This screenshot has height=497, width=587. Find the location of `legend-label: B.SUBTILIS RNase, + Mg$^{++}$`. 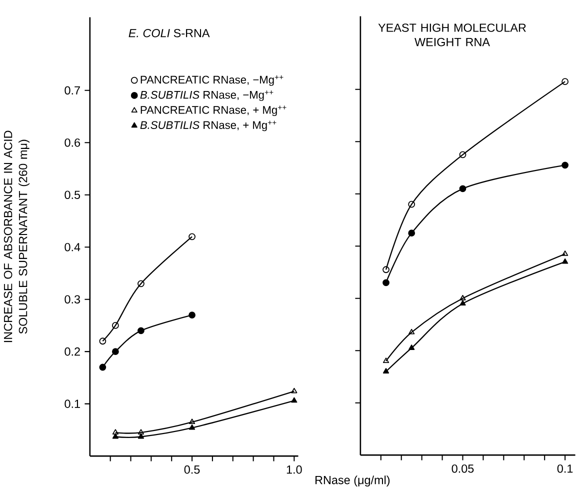

legend-label: B.SUBTILIS RNase, + Mg$^{++}$ is located at coordinates (208, 126).